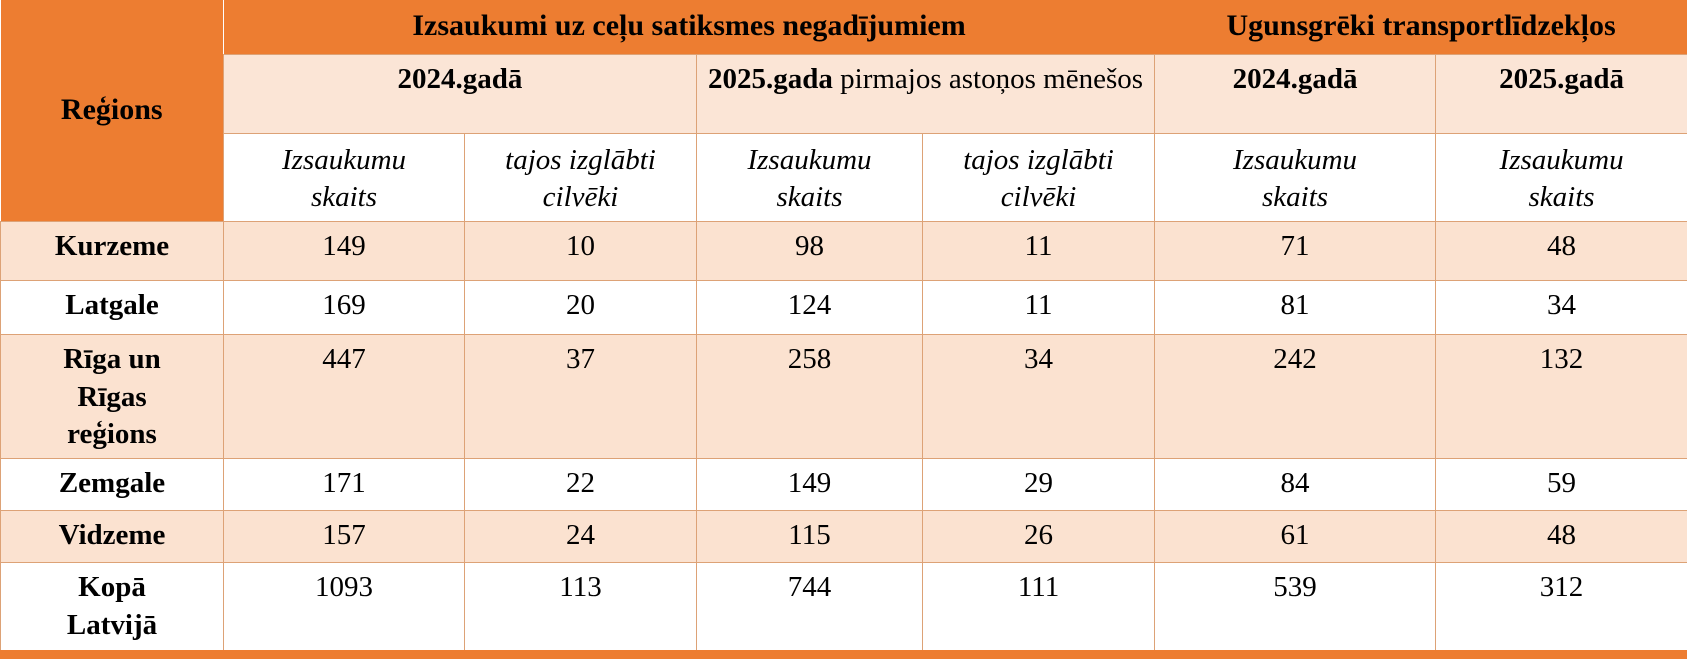 The height and width of the screenshot is (659, 1687). I want to click on col-header-calls-accidents-2025: Izsaukumu skaits, so click(810, 177).